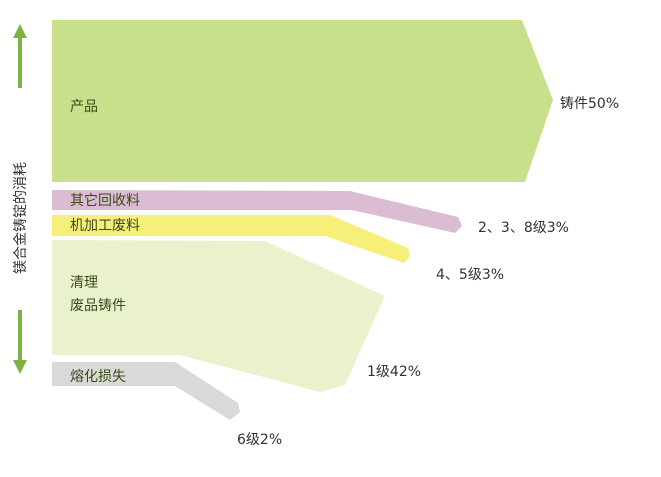 This screenshot has height=477, width=661. Describe the element at coordinates (84, 283) in the screenshot. I see `label-cleaning-1: 清理` at that location.